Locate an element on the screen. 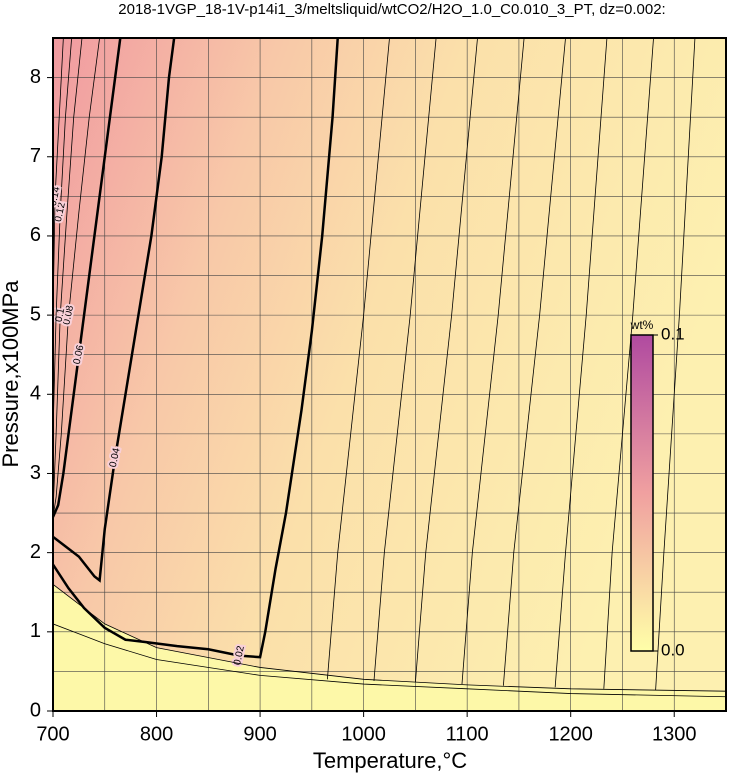  colorbar-tick-label: 0.1 is located at coordinates (673, 333).